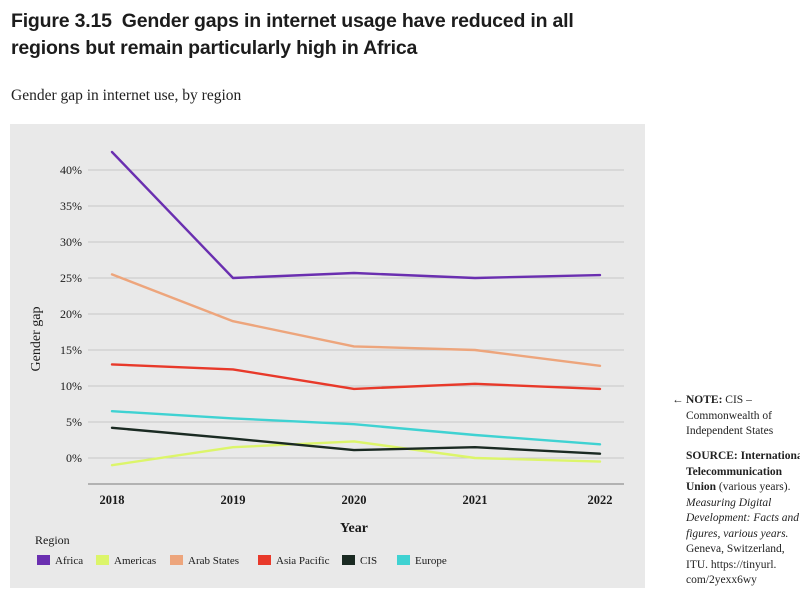 Image resolution: width=800 pixels, height=589 pixels. What do you see at coordinates (431, 561) in the screenshot?
I see `legend-label-europe: Europe` at bounding box center [431, 561].